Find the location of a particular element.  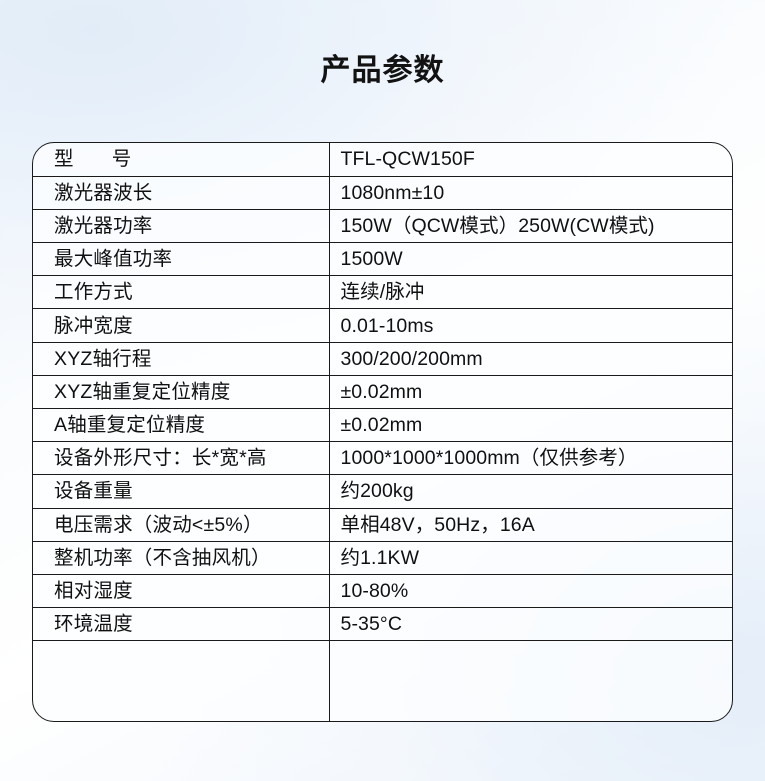

table-filler-row is located at coordinates (382, 680).